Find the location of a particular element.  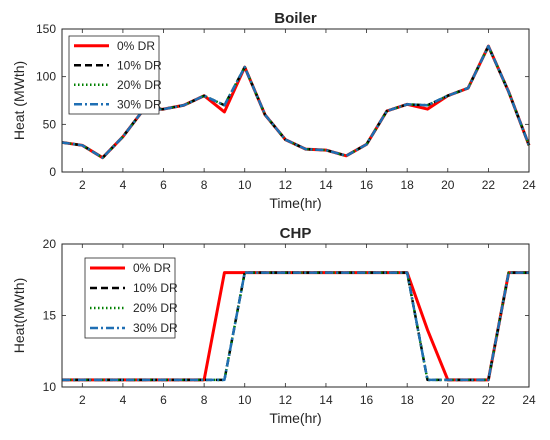

y-axis-label: Heat (MWth) is located at coordinates (19, 100).